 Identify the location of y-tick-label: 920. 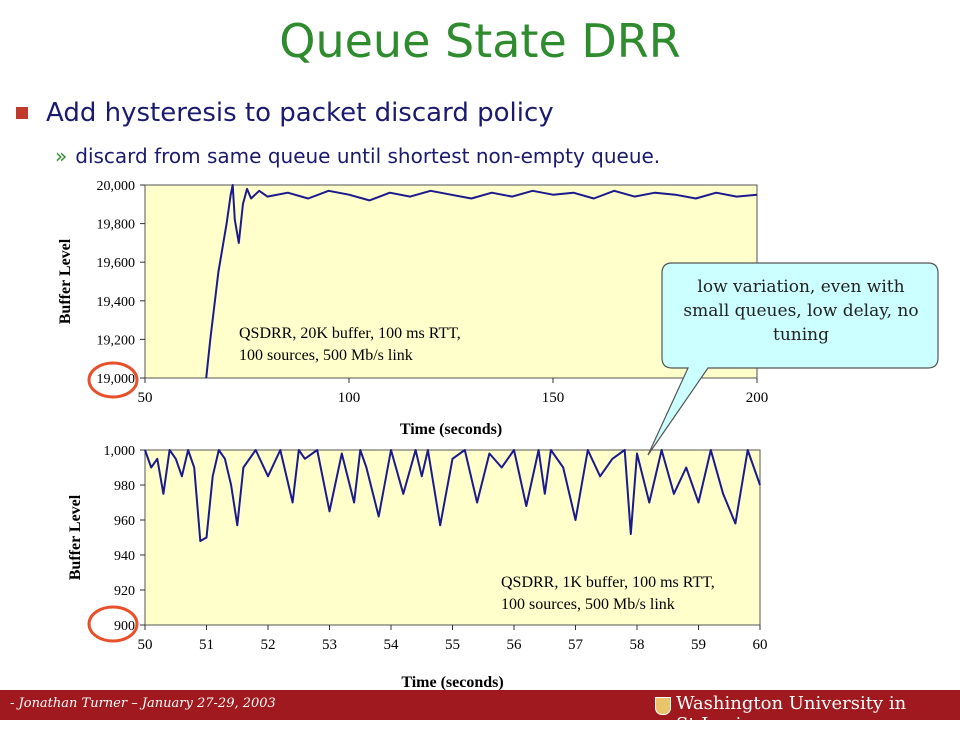
(124, 591).